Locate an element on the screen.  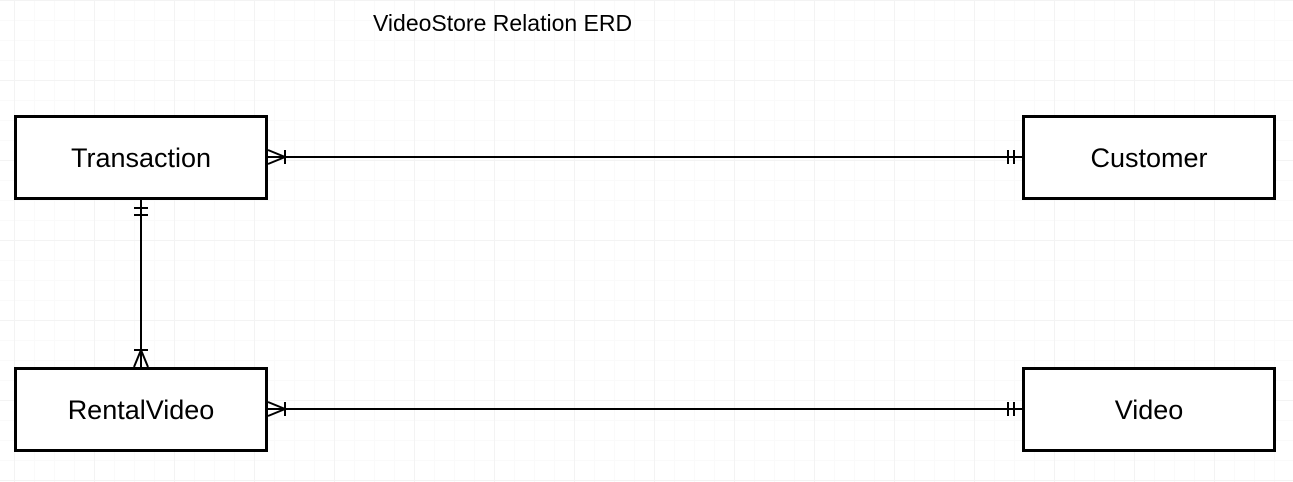
entity-label: Video is located at coordinates (1149, 409).